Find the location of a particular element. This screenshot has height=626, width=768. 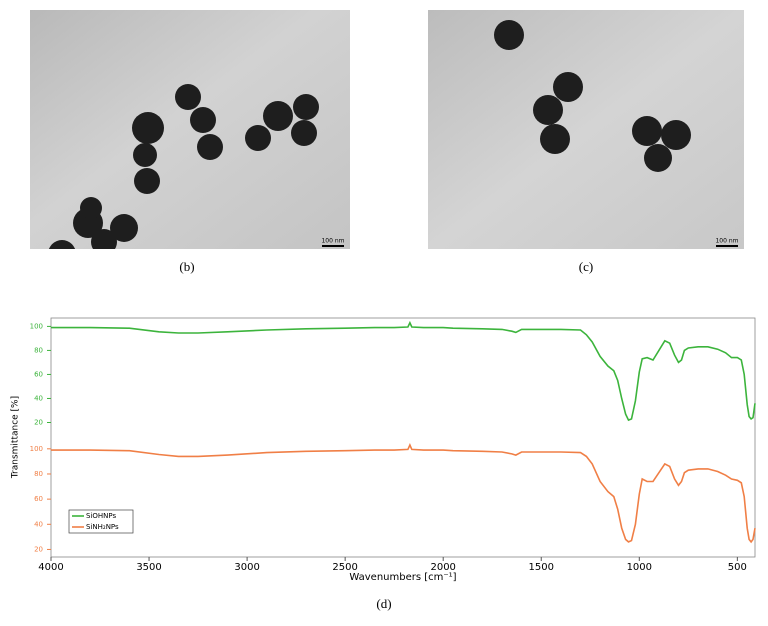

legend: SiOHNPs SiNH₂NPs is located at coordinates (101, 521).